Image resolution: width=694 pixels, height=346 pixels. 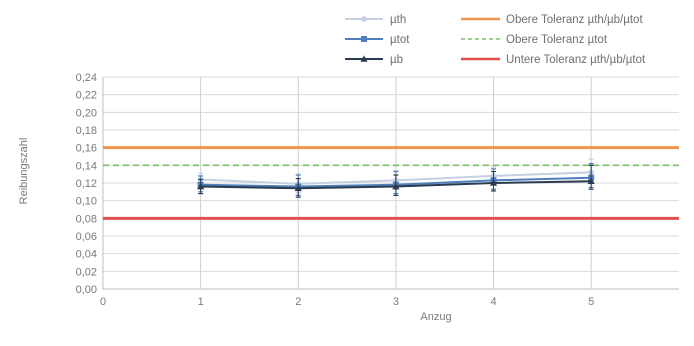 I want to click on legend-label: µb, so click(x=396, y=60).